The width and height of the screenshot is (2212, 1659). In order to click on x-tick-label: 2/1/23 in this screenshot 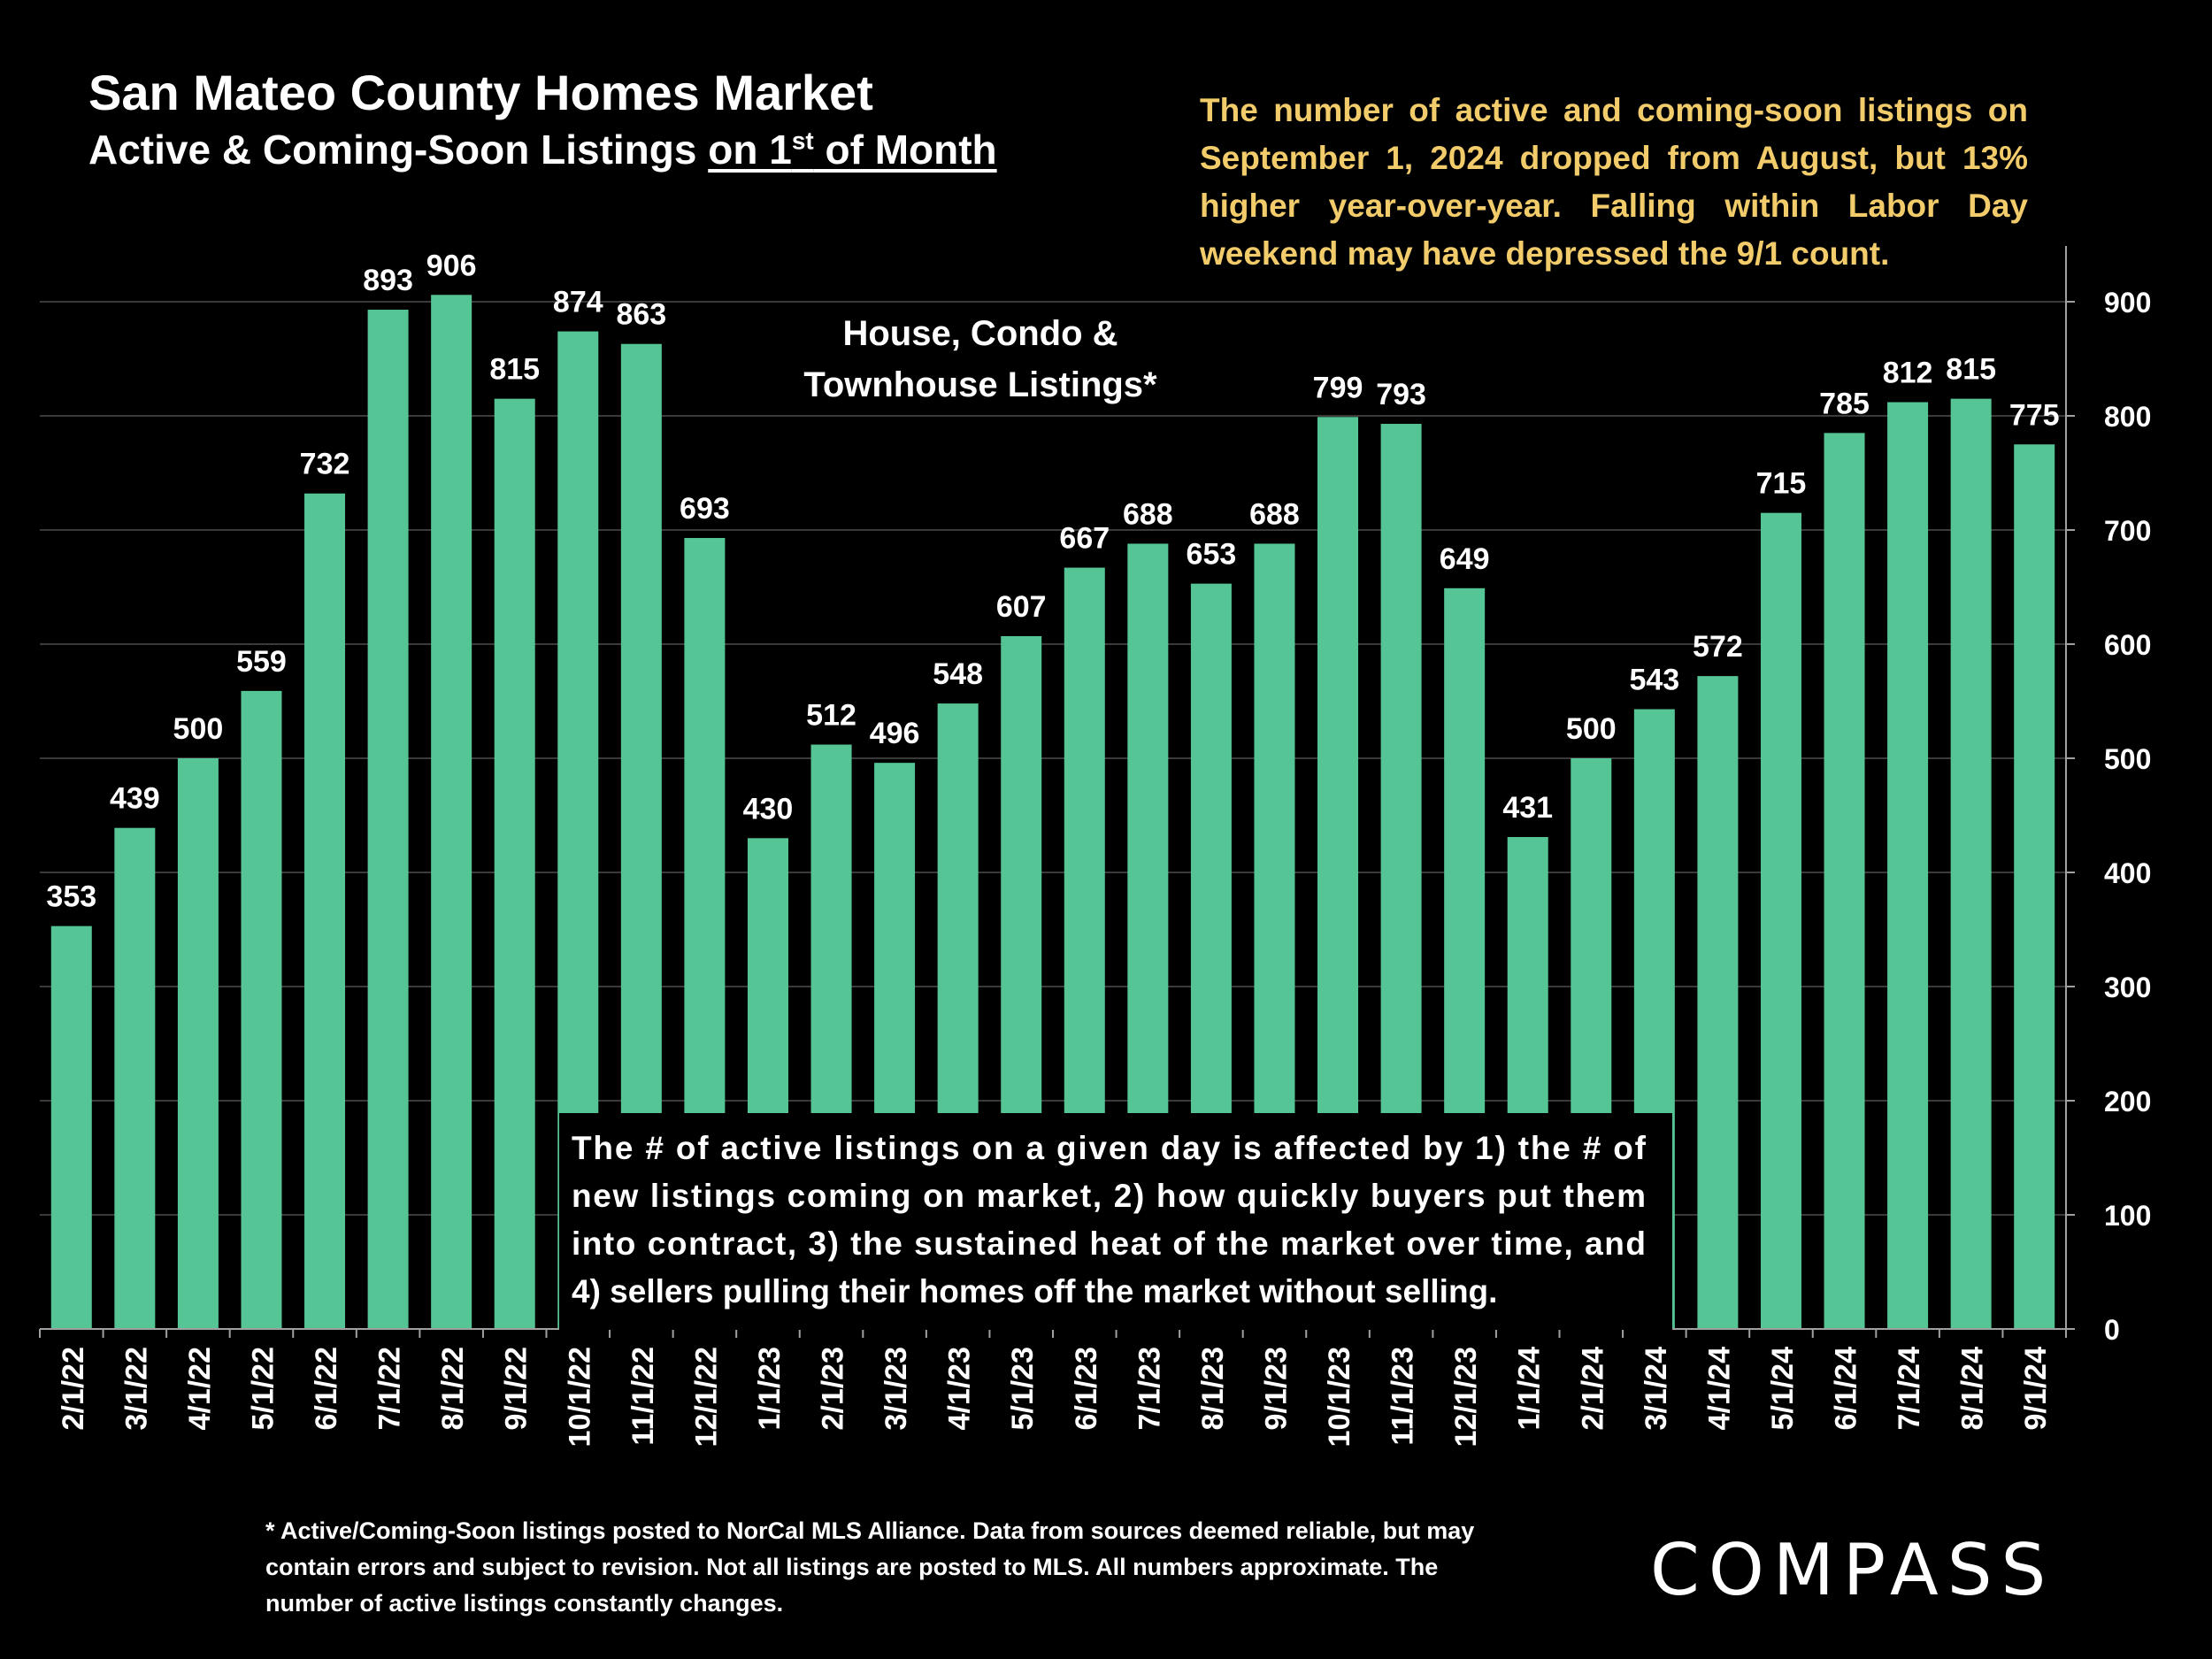, I will do `click(834, 1389)`.